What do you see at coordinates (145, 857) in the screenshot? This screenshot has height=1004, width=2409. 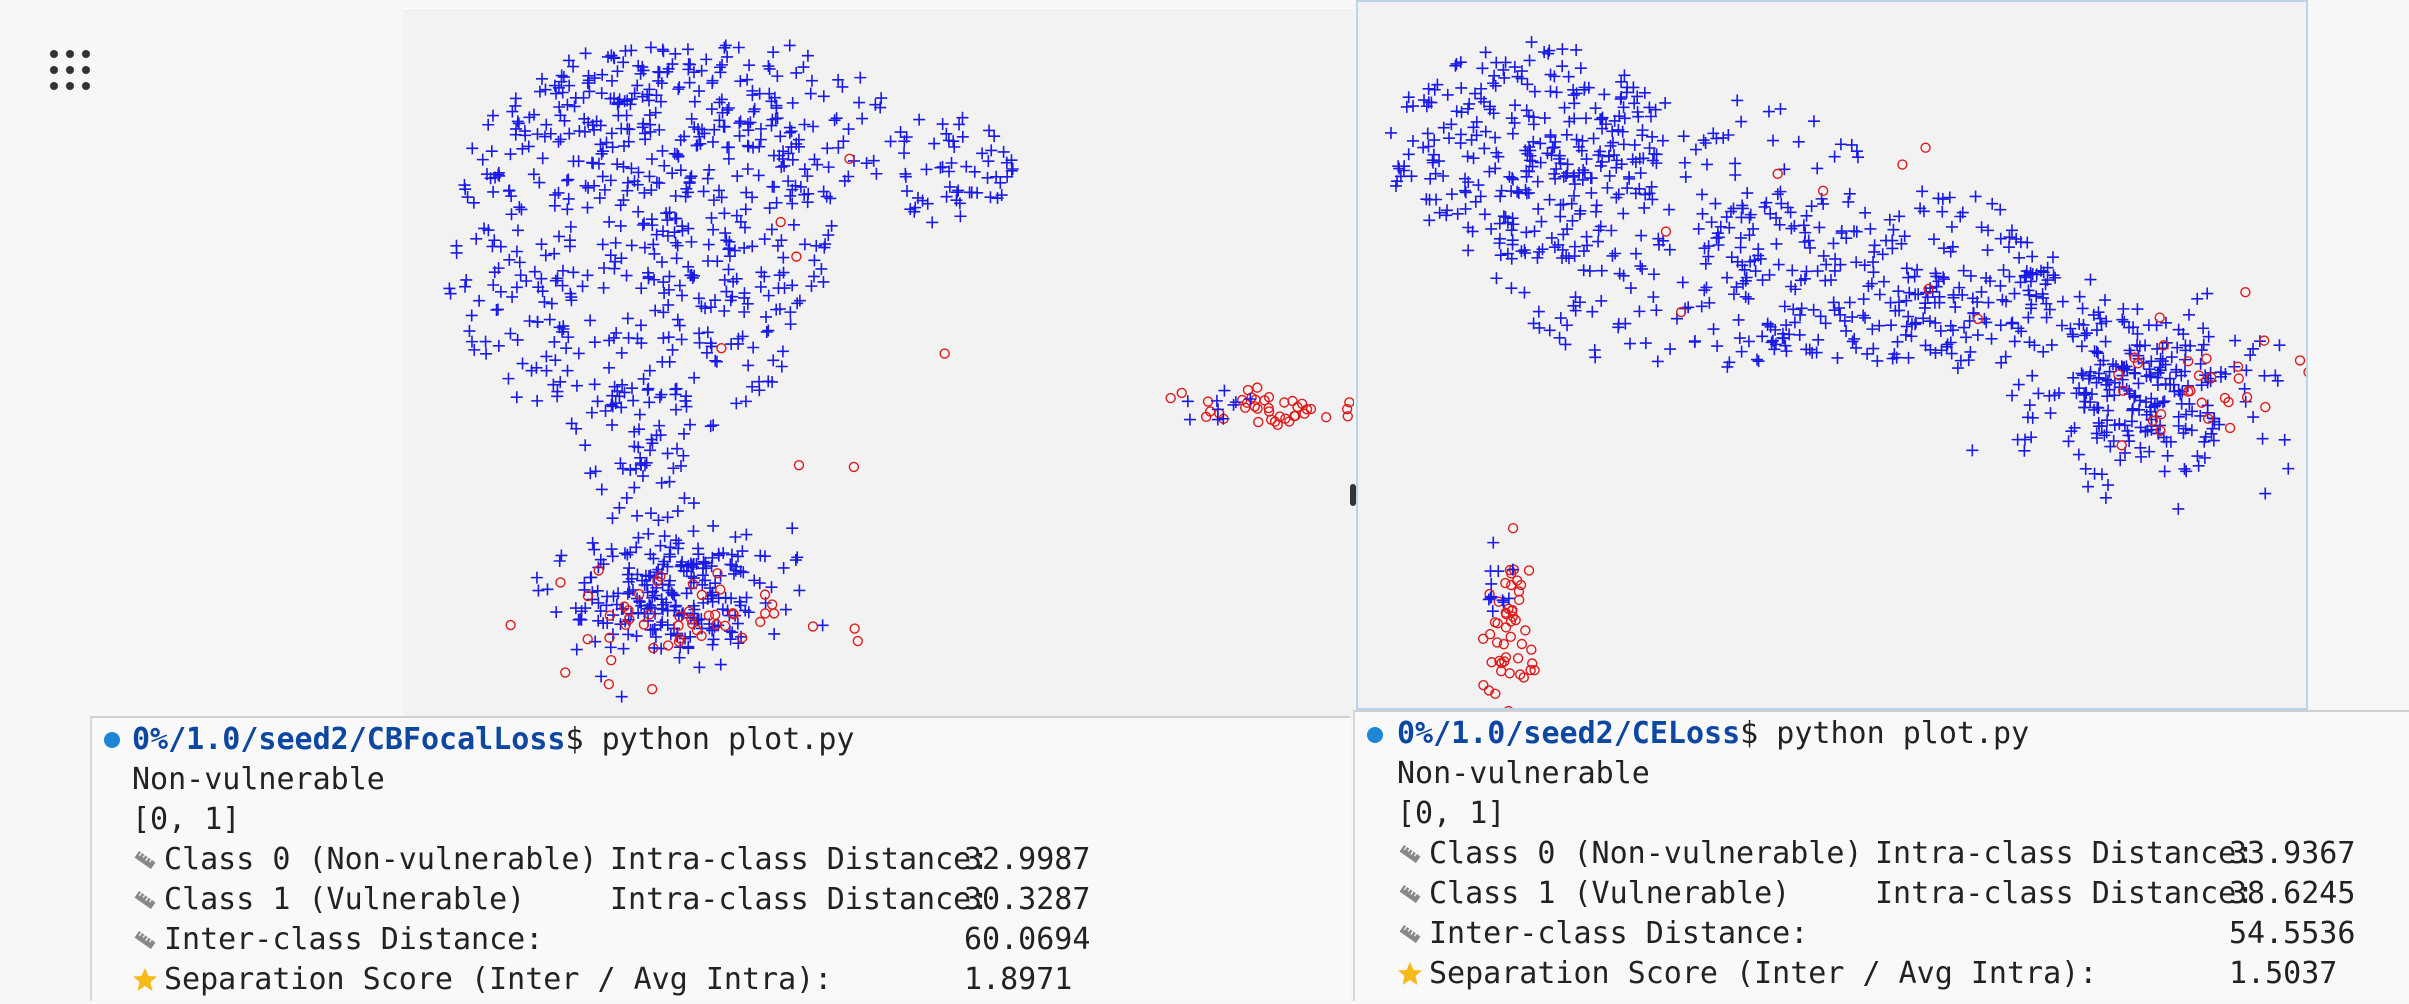 I see `ruler-icon` at bounding box center [145, 857].